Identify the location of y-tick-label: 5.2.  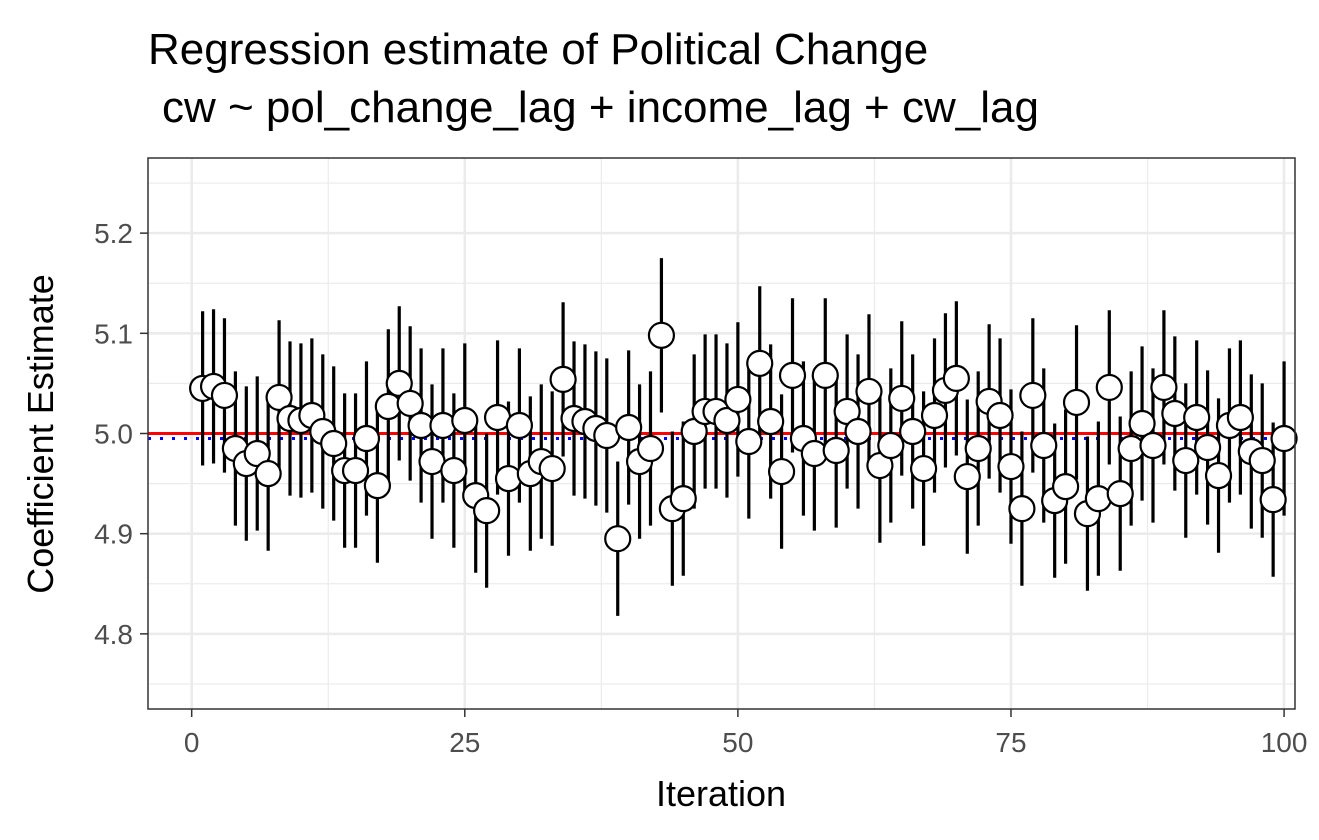
(113, 233).